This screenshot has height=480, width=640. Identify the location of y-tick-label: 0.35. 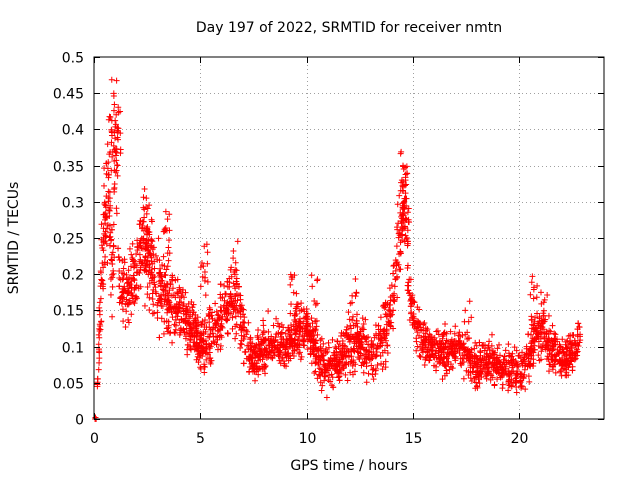
(68, 168).